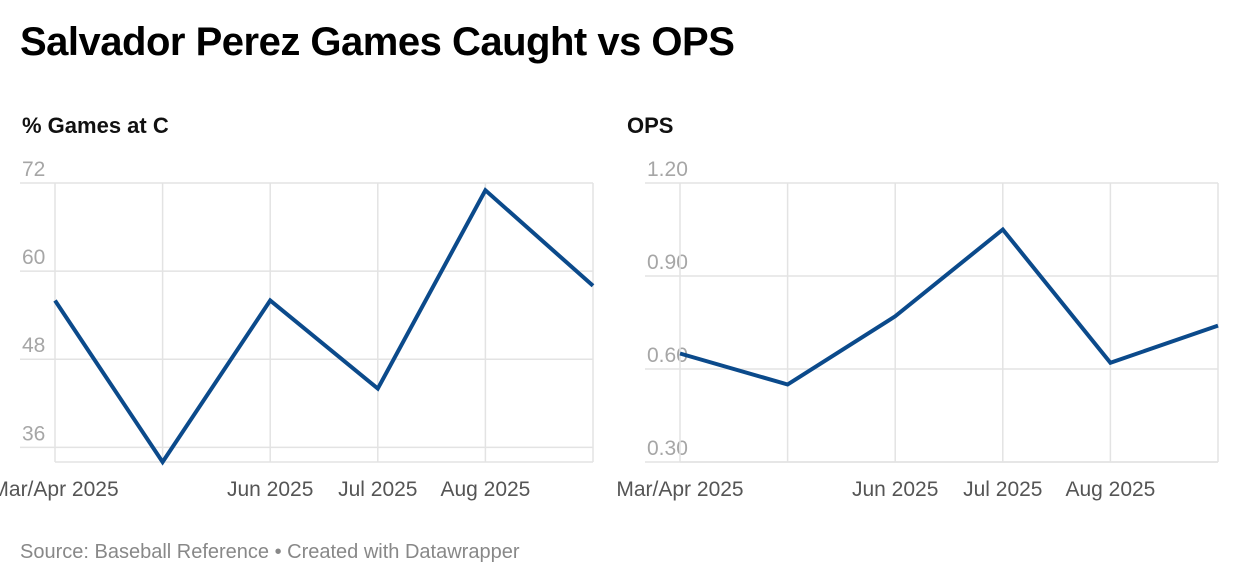  What do you see at coordinates (377, 42) in the screenshot?
I see `chart-title: Salvador Perez Games Caught vs OPS` at bounding box center [377, 42].